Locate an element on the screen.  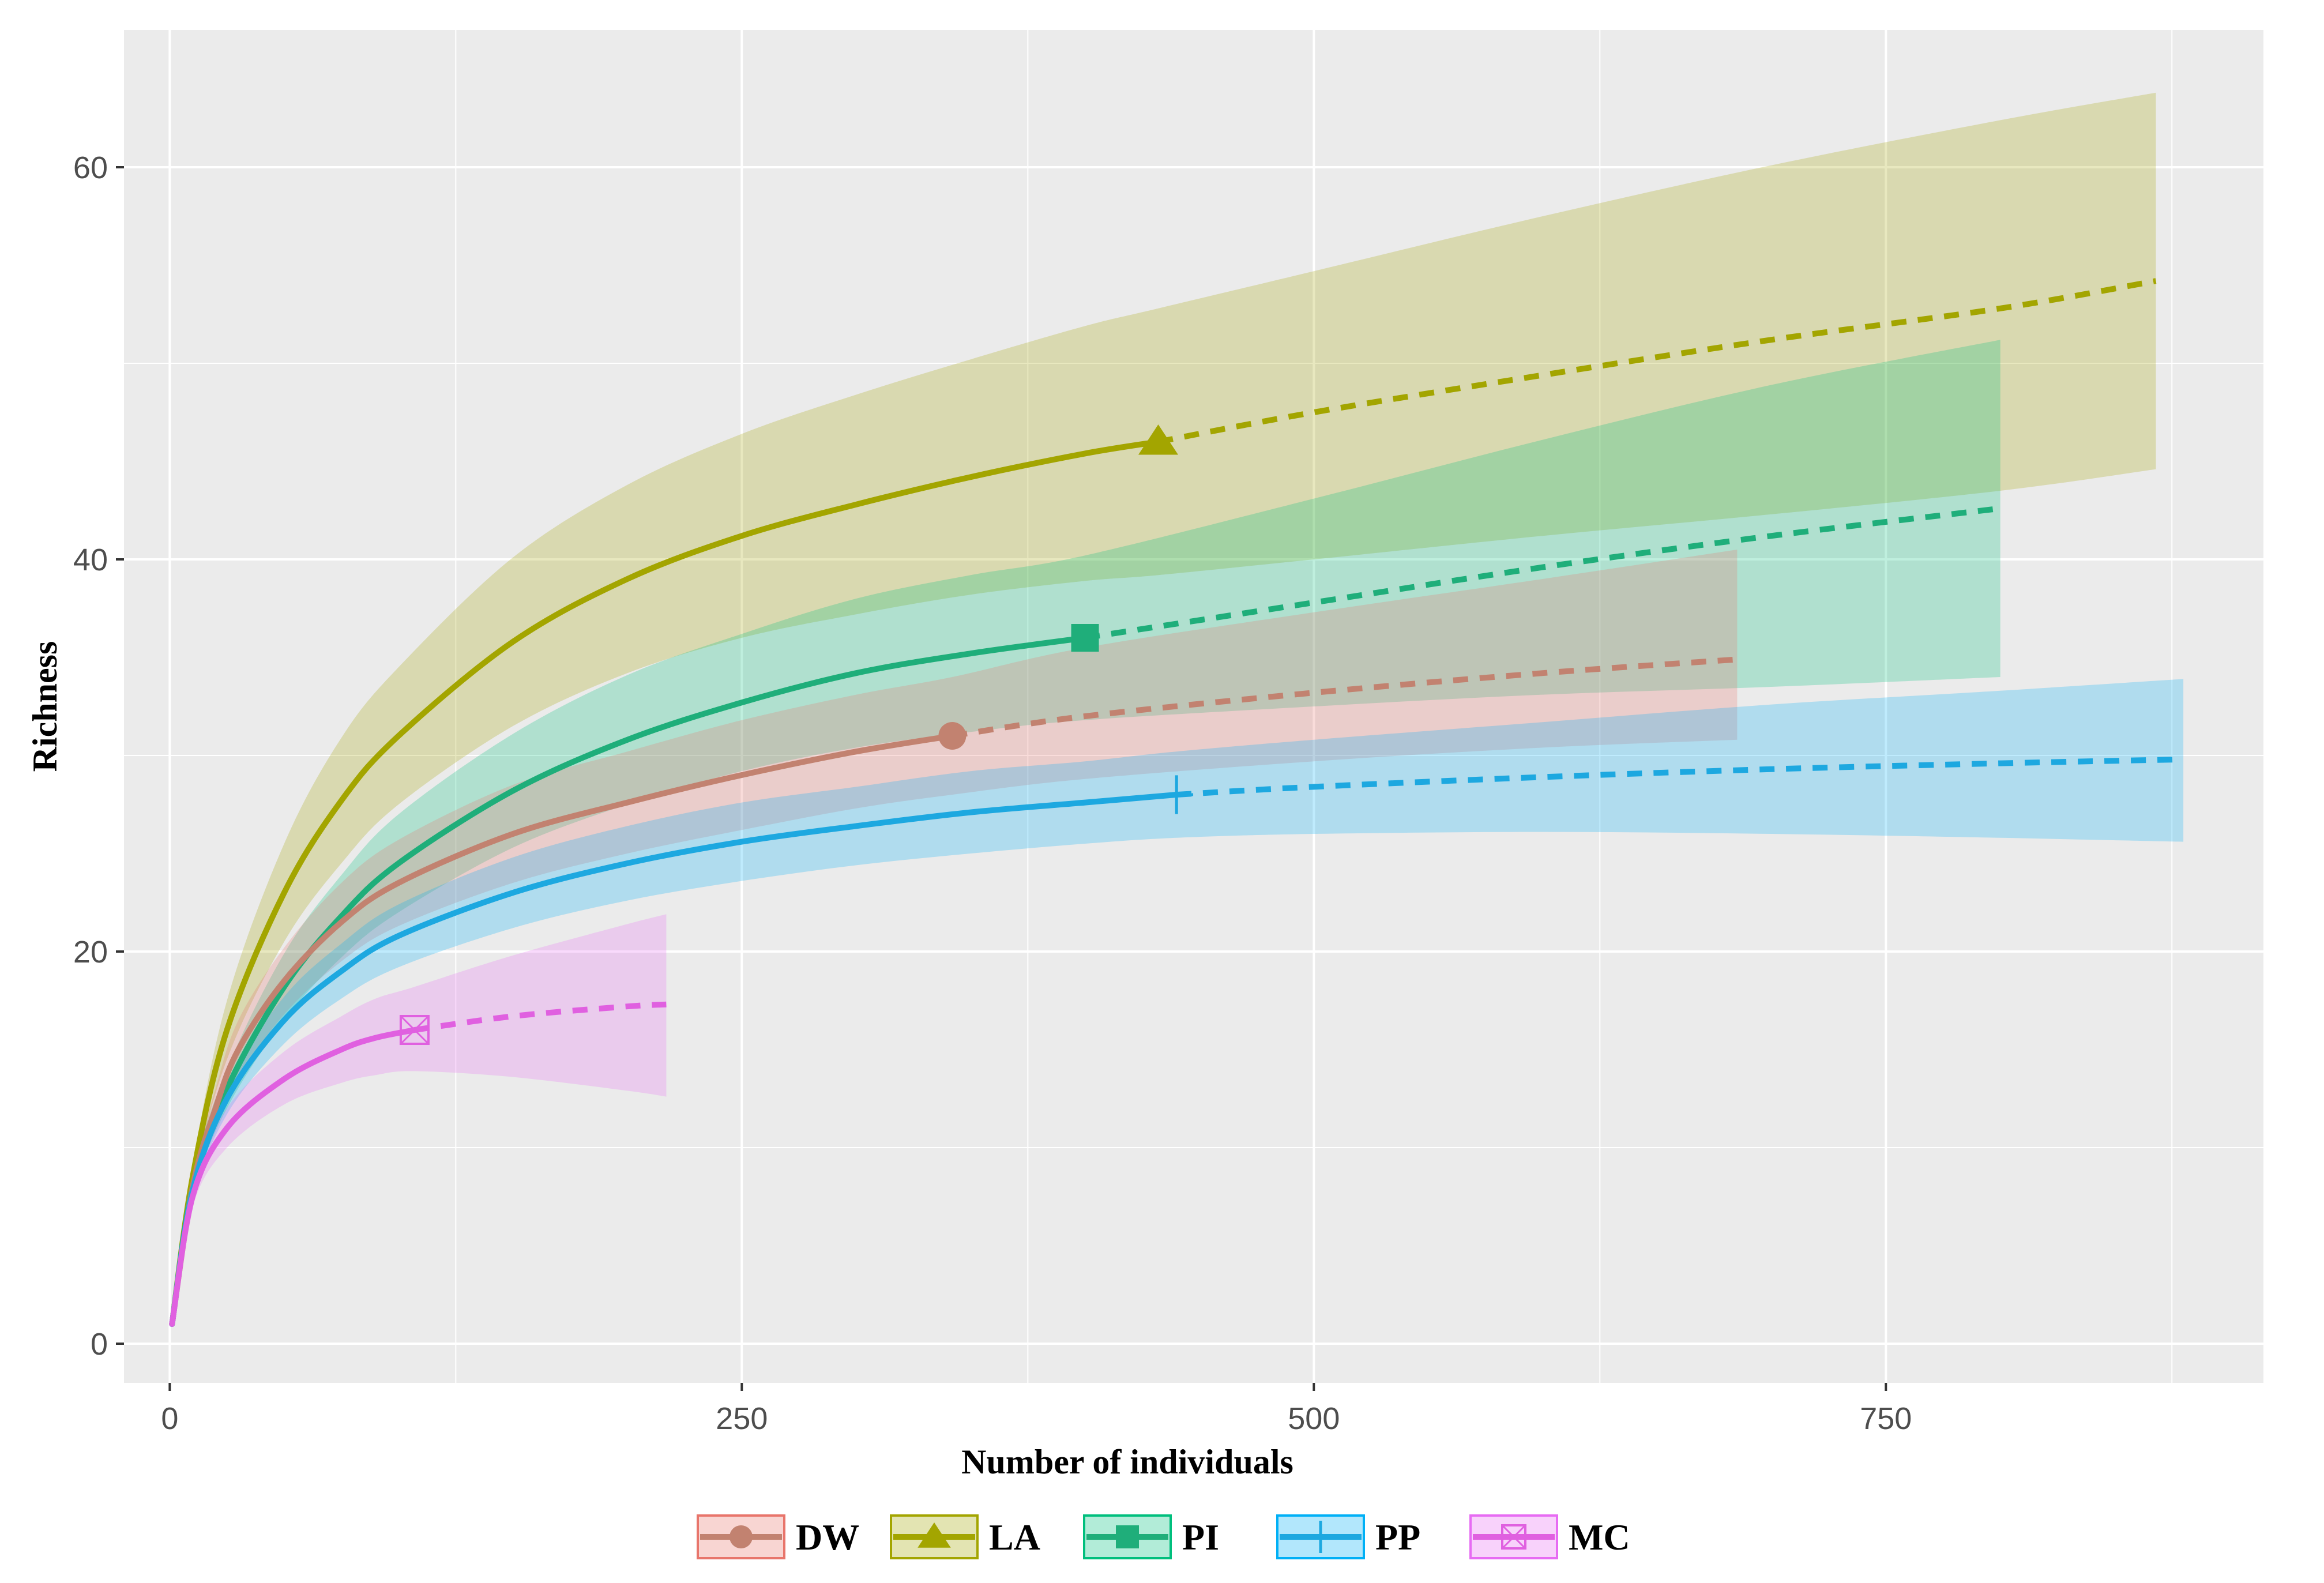
observed-markers is located at coordinates (797, 734).